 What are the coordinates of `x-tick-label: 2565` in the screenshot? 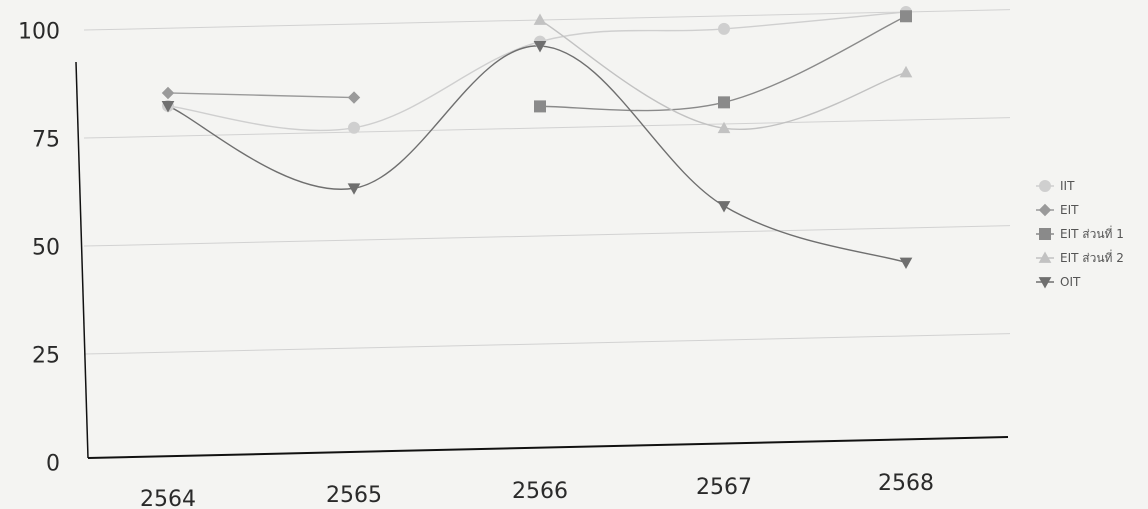 It's located at (354, 495).